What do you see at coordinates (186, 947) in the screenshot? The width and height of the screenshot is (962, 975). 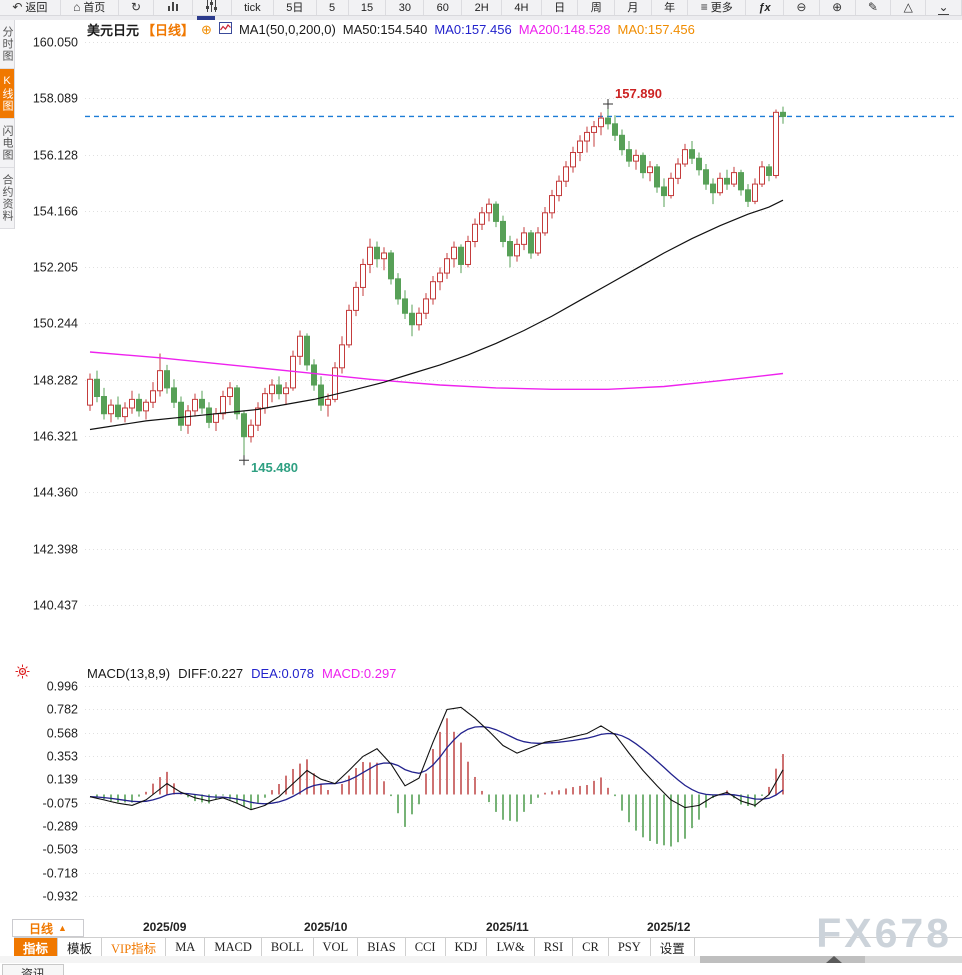 I see `tab-MA: MA` at bounding box center [186, 947].